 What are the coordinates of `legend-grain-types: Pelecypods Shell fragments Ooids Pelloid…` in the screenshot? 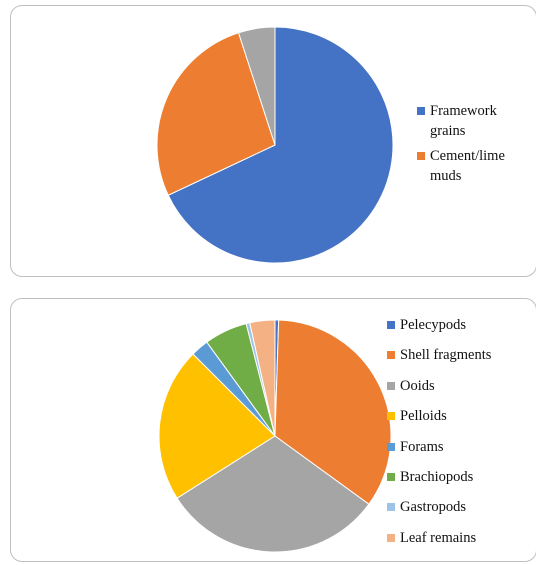 It's located at (461, 436).